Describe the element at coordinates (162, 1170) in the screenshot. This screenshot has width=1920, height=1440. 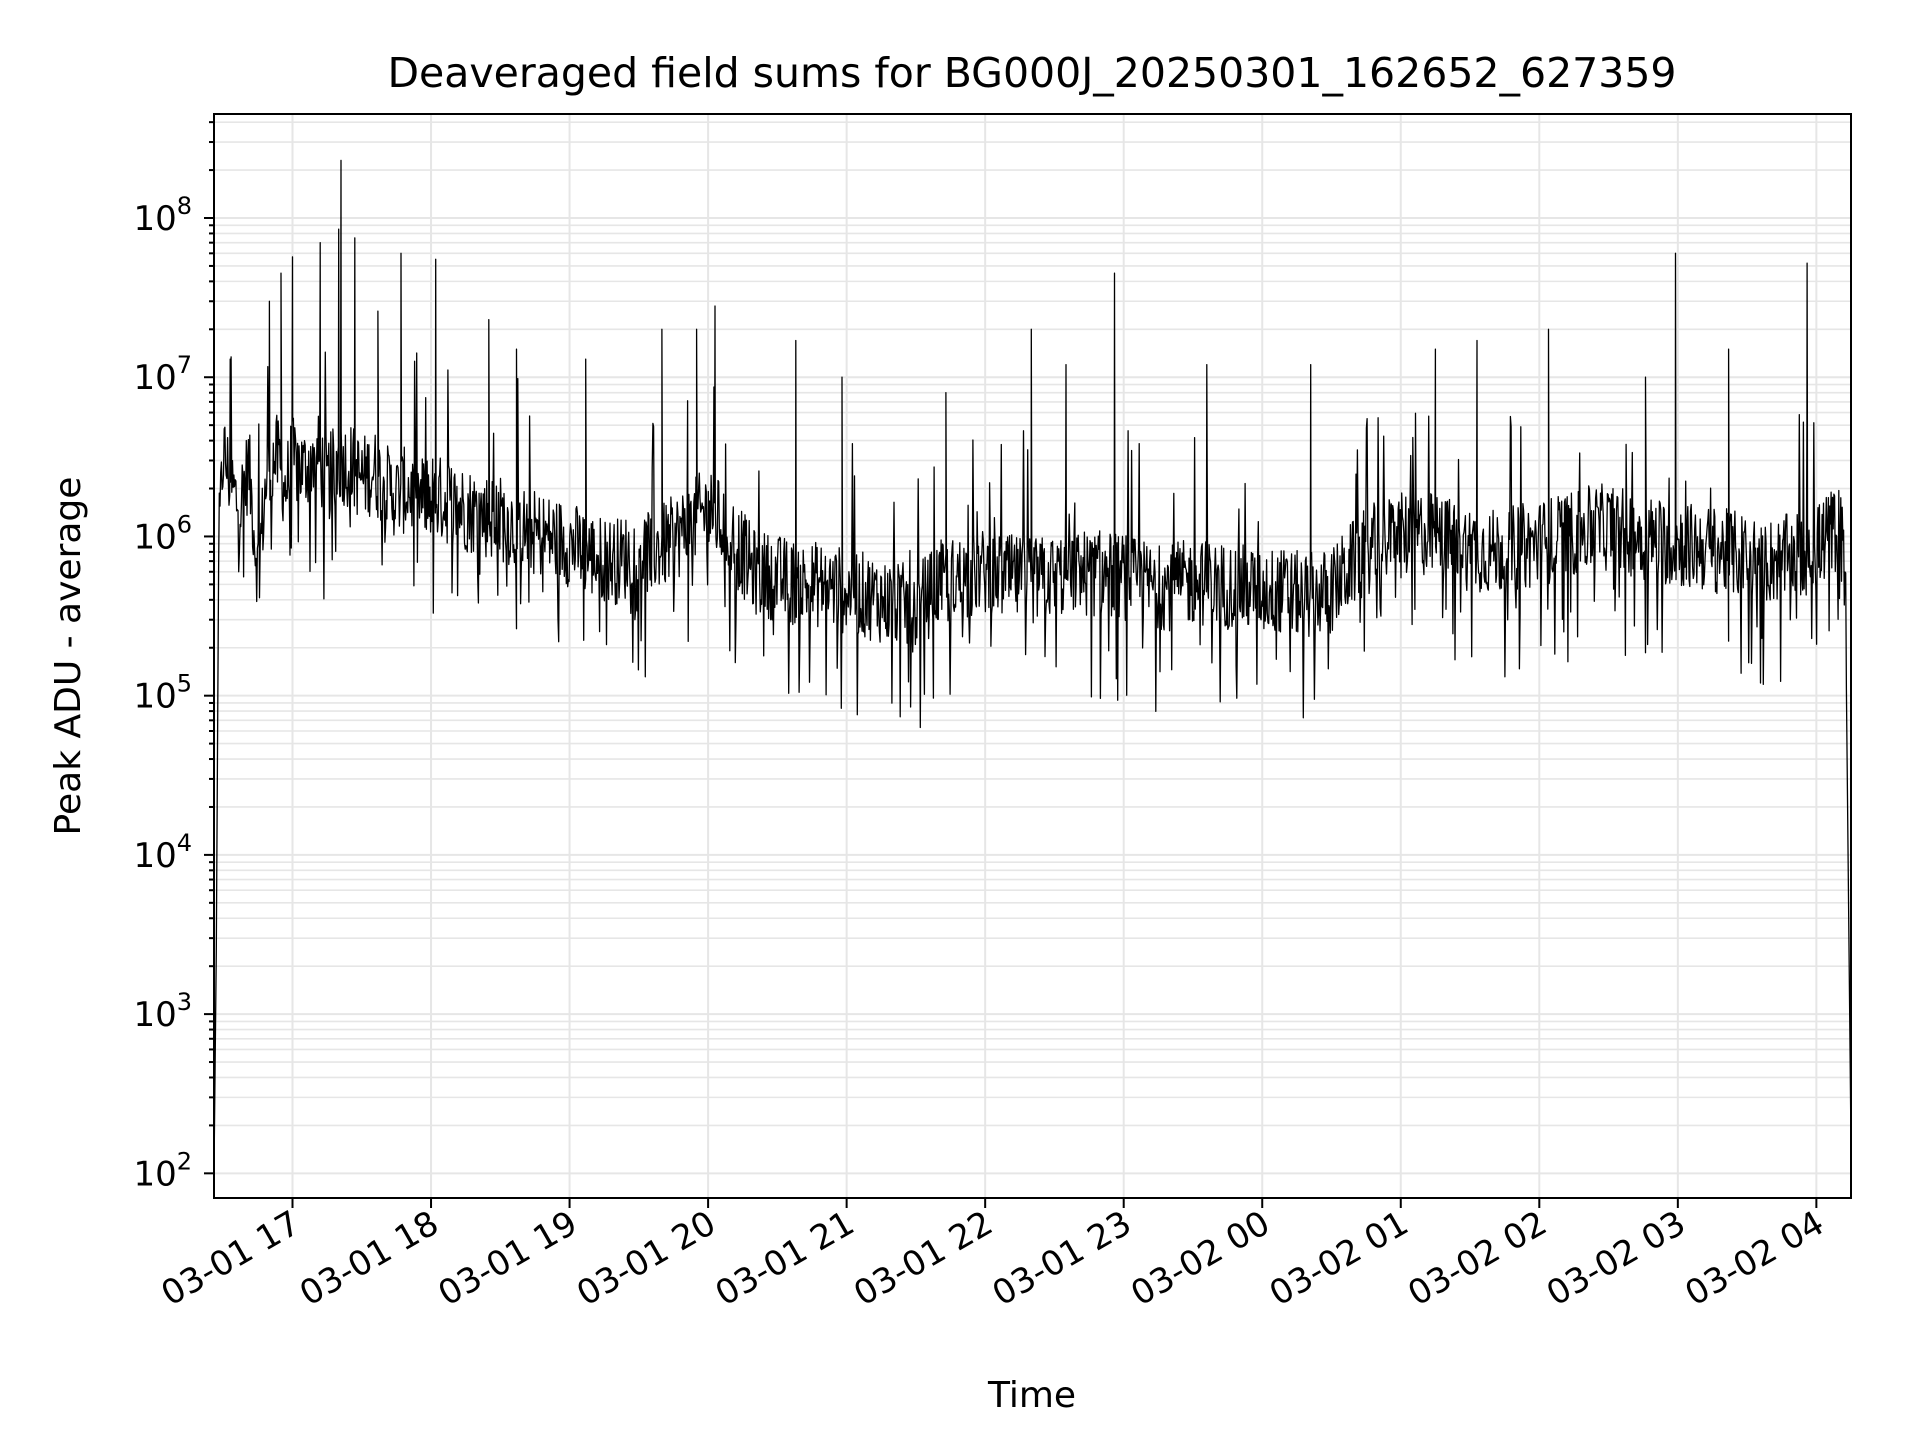
I see `y-tick-label: 10²` at that location.